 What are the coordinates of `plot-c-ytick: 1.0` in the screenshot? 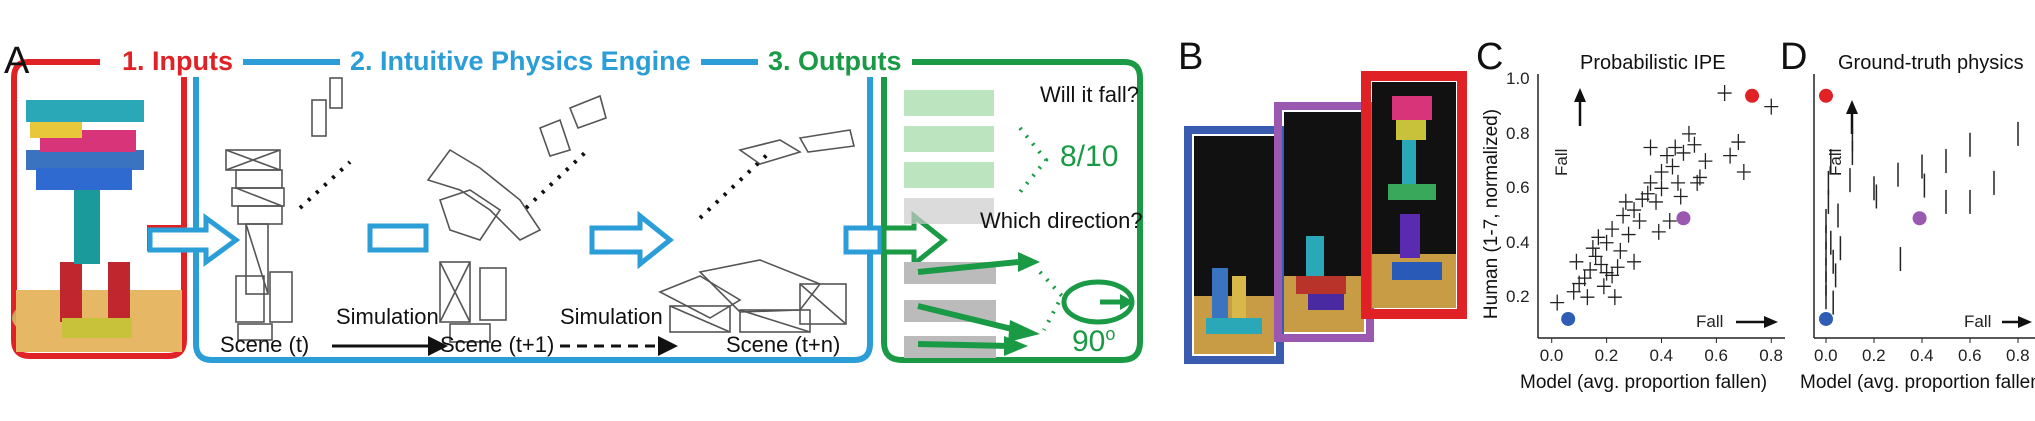 It's located at (1518, 79).